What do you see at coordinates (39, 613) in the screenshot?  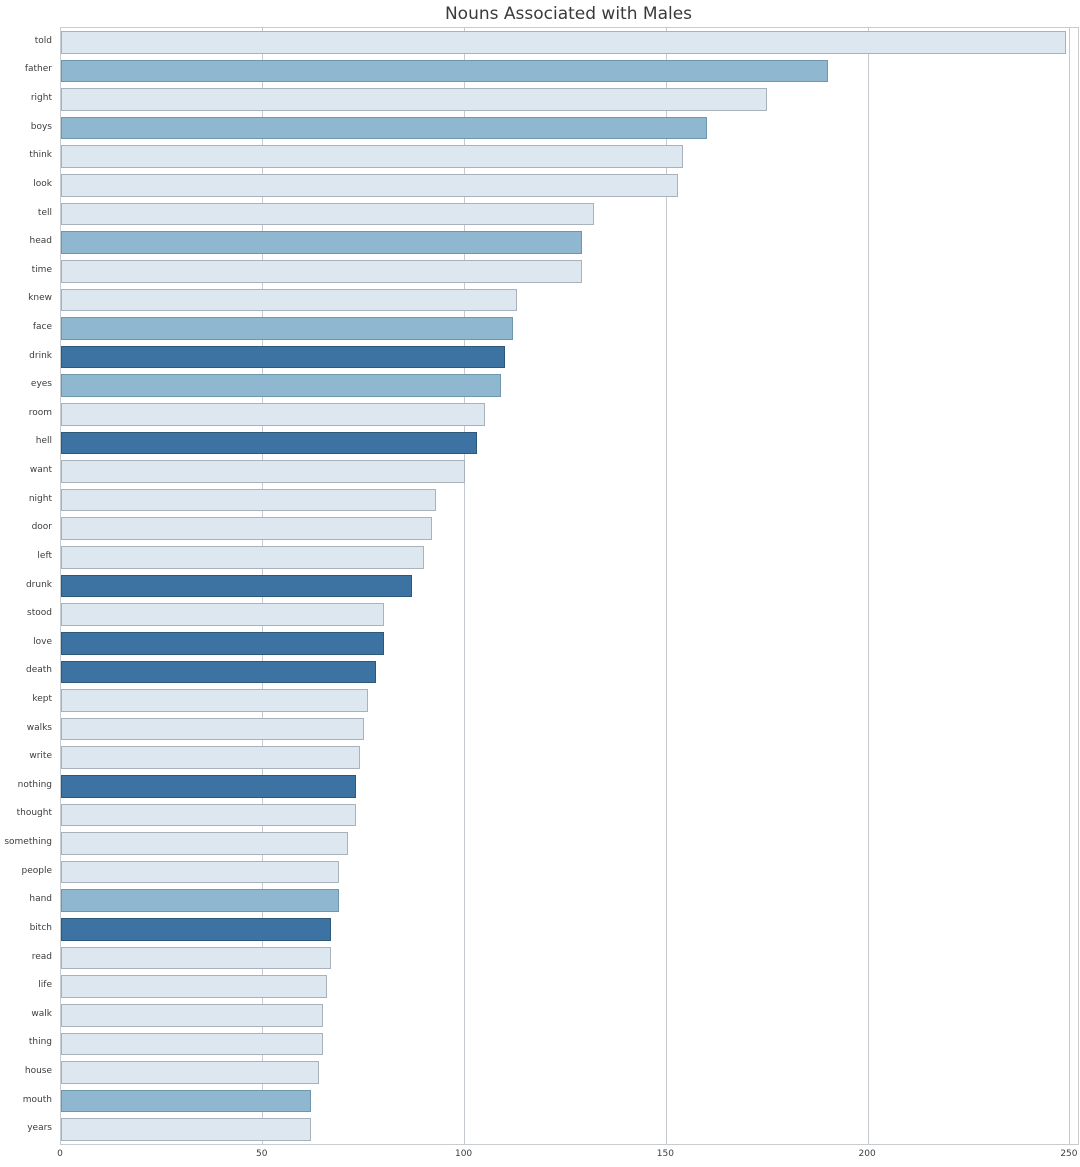 I see `y-tick-label-stood: stood` at bounding box center [39, 613].